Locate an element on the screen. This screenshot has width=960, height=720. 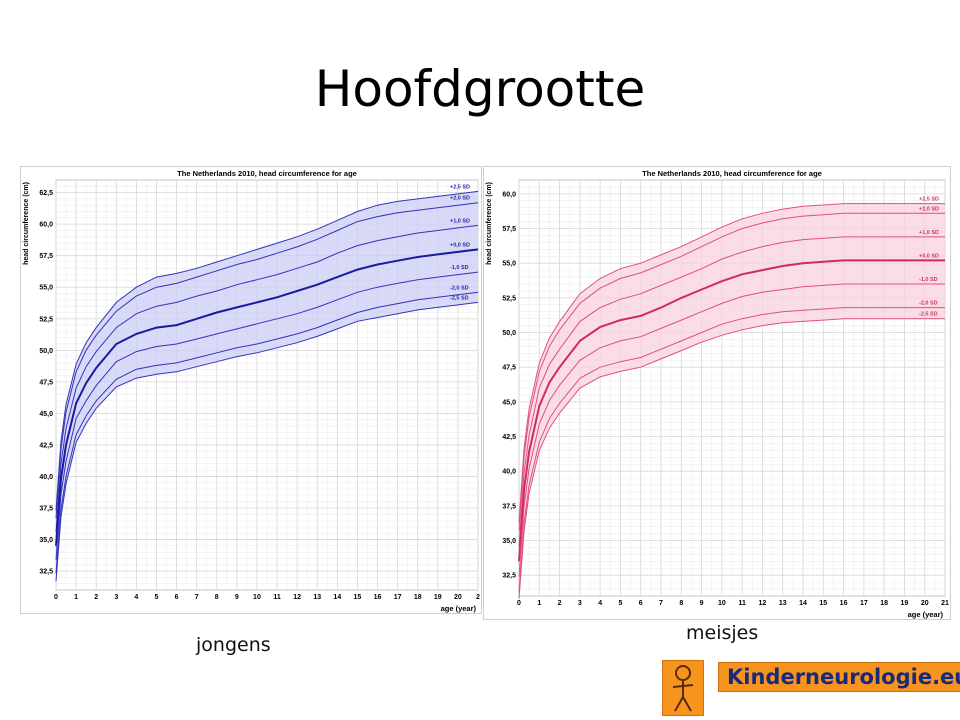
girls-x-tick-label: 0 is located at coordinates (519, 603).